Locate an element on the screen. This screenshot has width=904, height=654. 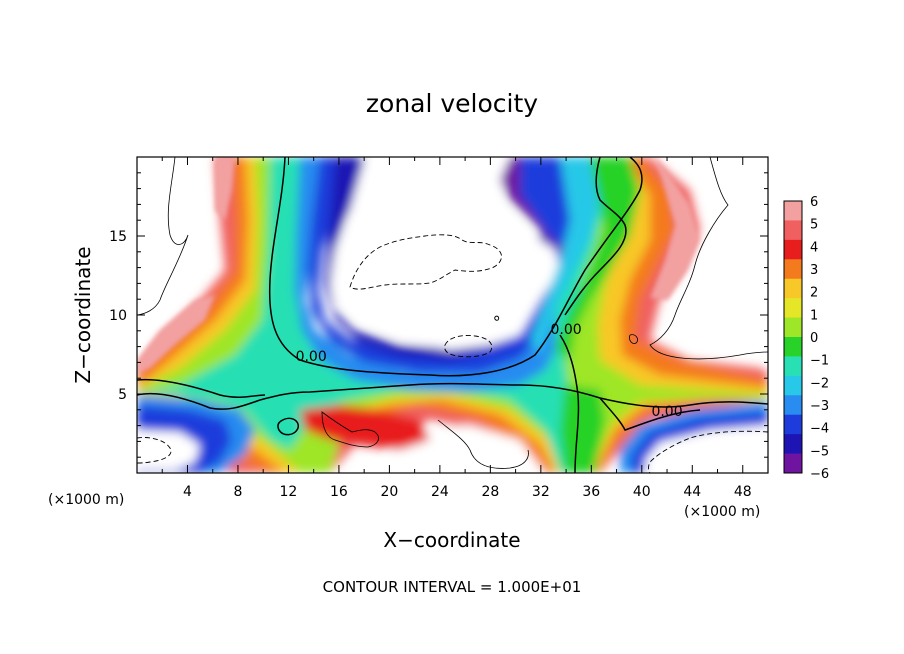
colorbar-label: −4 is located at coordinates (819, 429).